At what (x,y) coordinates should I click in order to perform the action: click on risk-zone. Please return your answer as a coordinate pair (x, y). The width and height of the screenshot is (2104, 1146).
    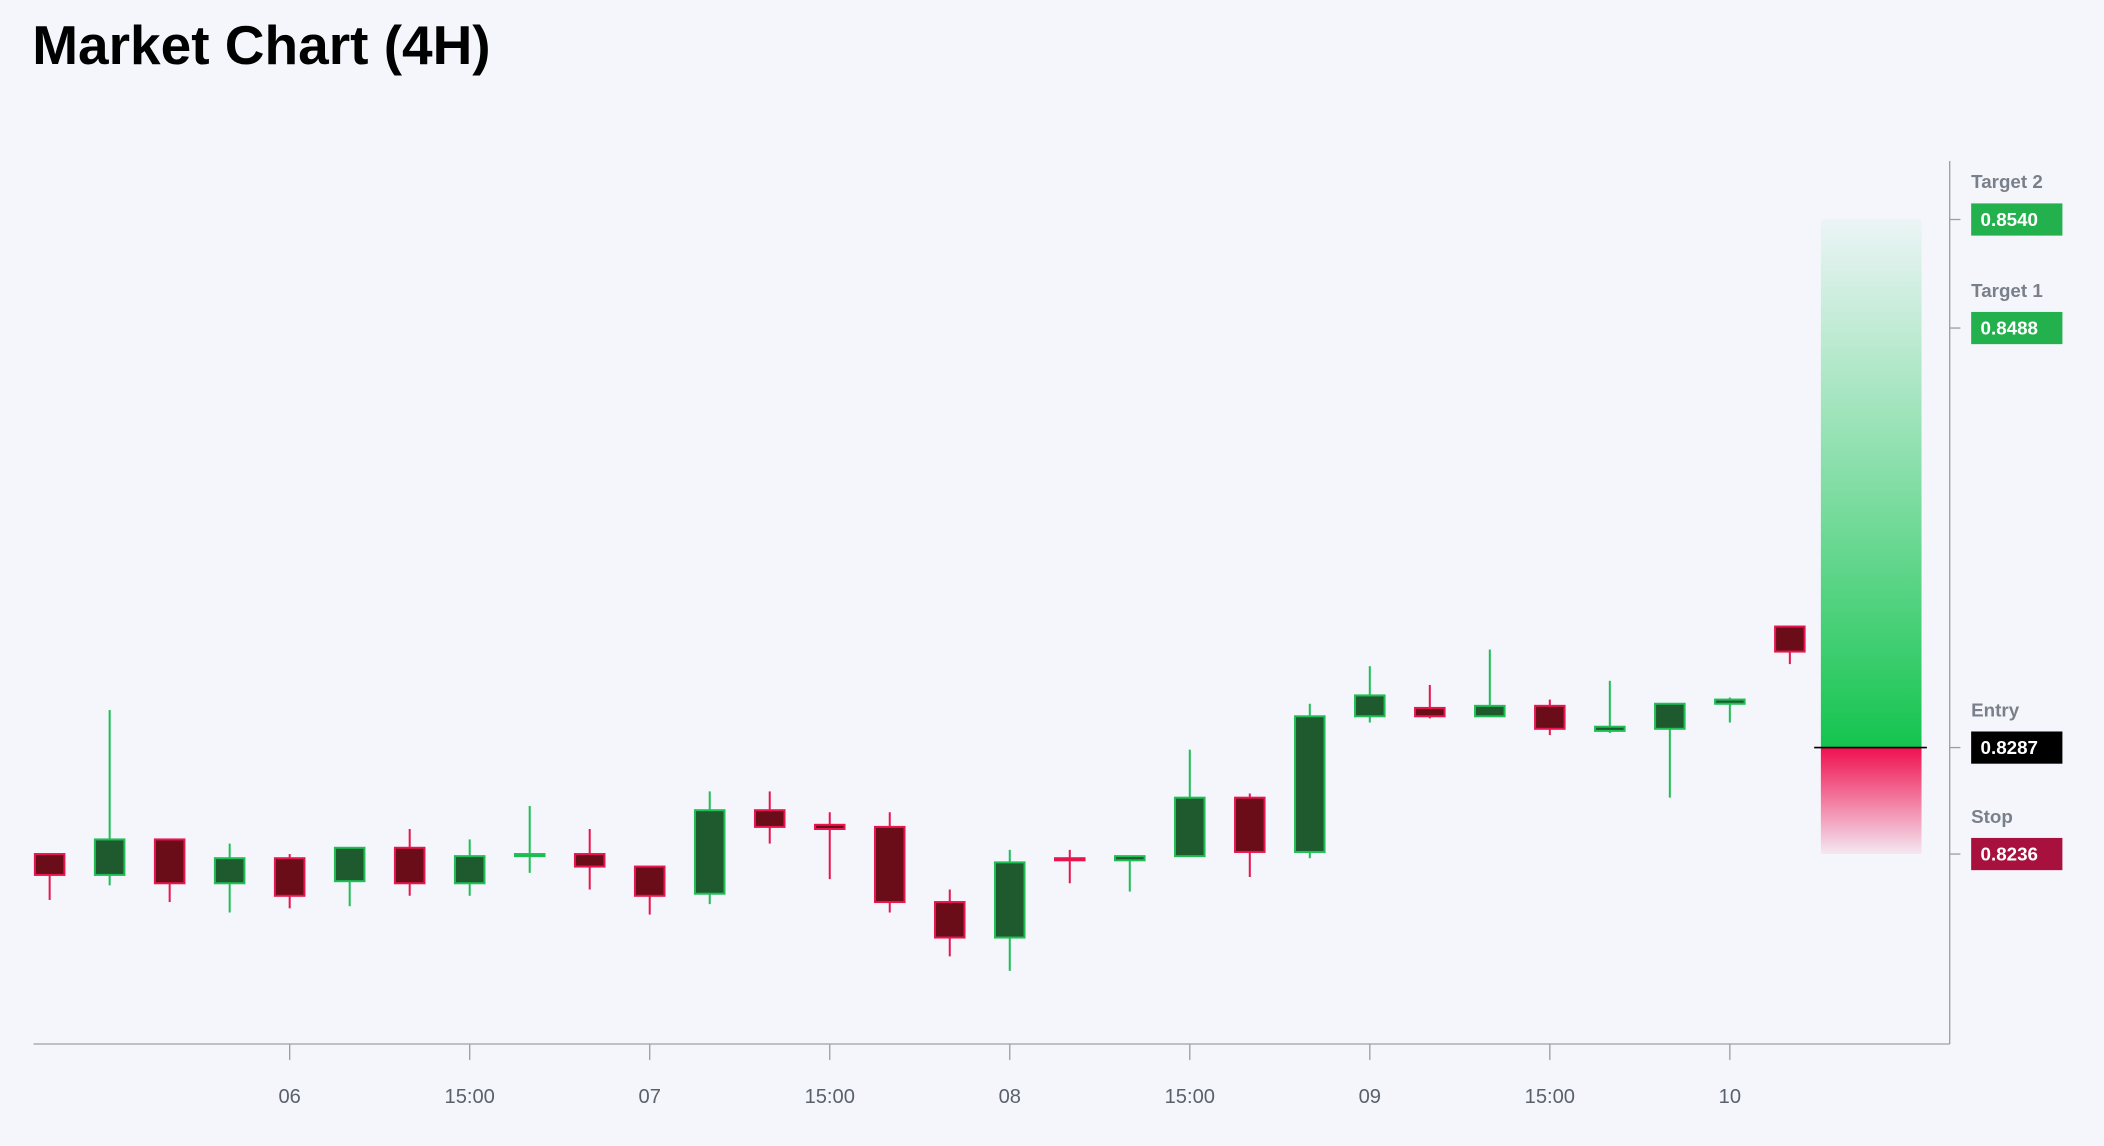
    Looking at the image, I should click on (1871, 801).